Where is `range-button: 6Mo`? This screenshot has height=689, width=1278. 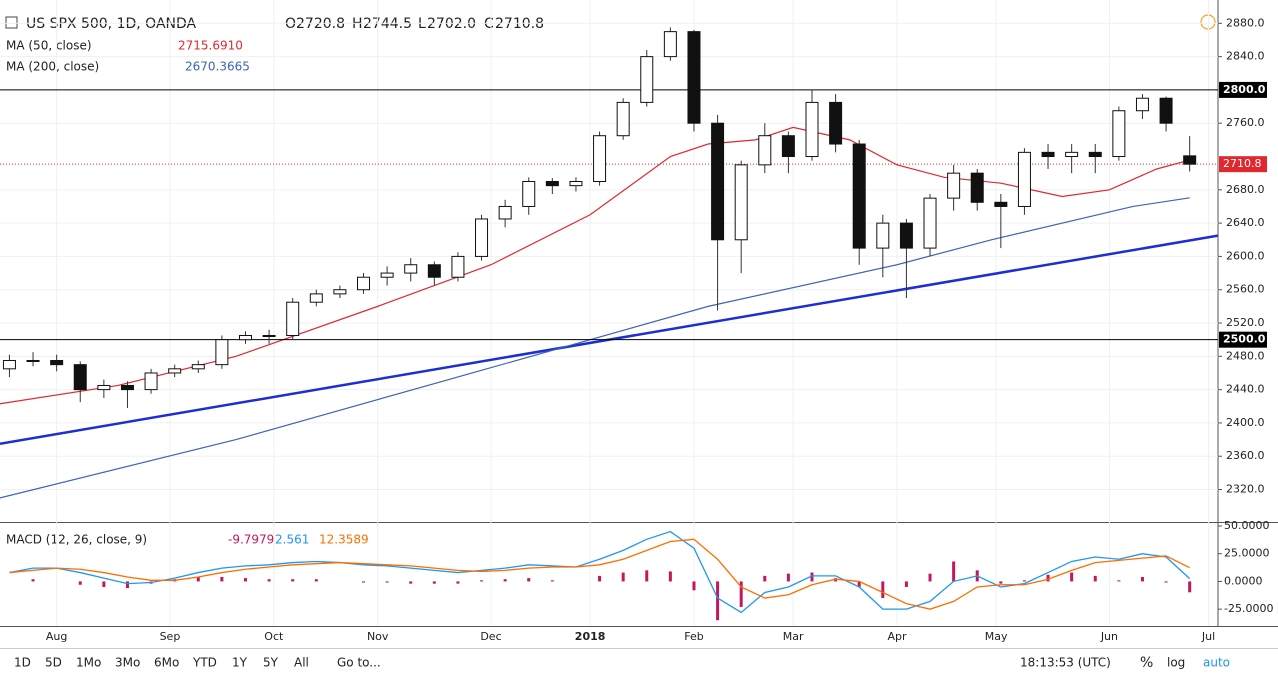 range-button: 6Mo is located at coordinates (166, 663).